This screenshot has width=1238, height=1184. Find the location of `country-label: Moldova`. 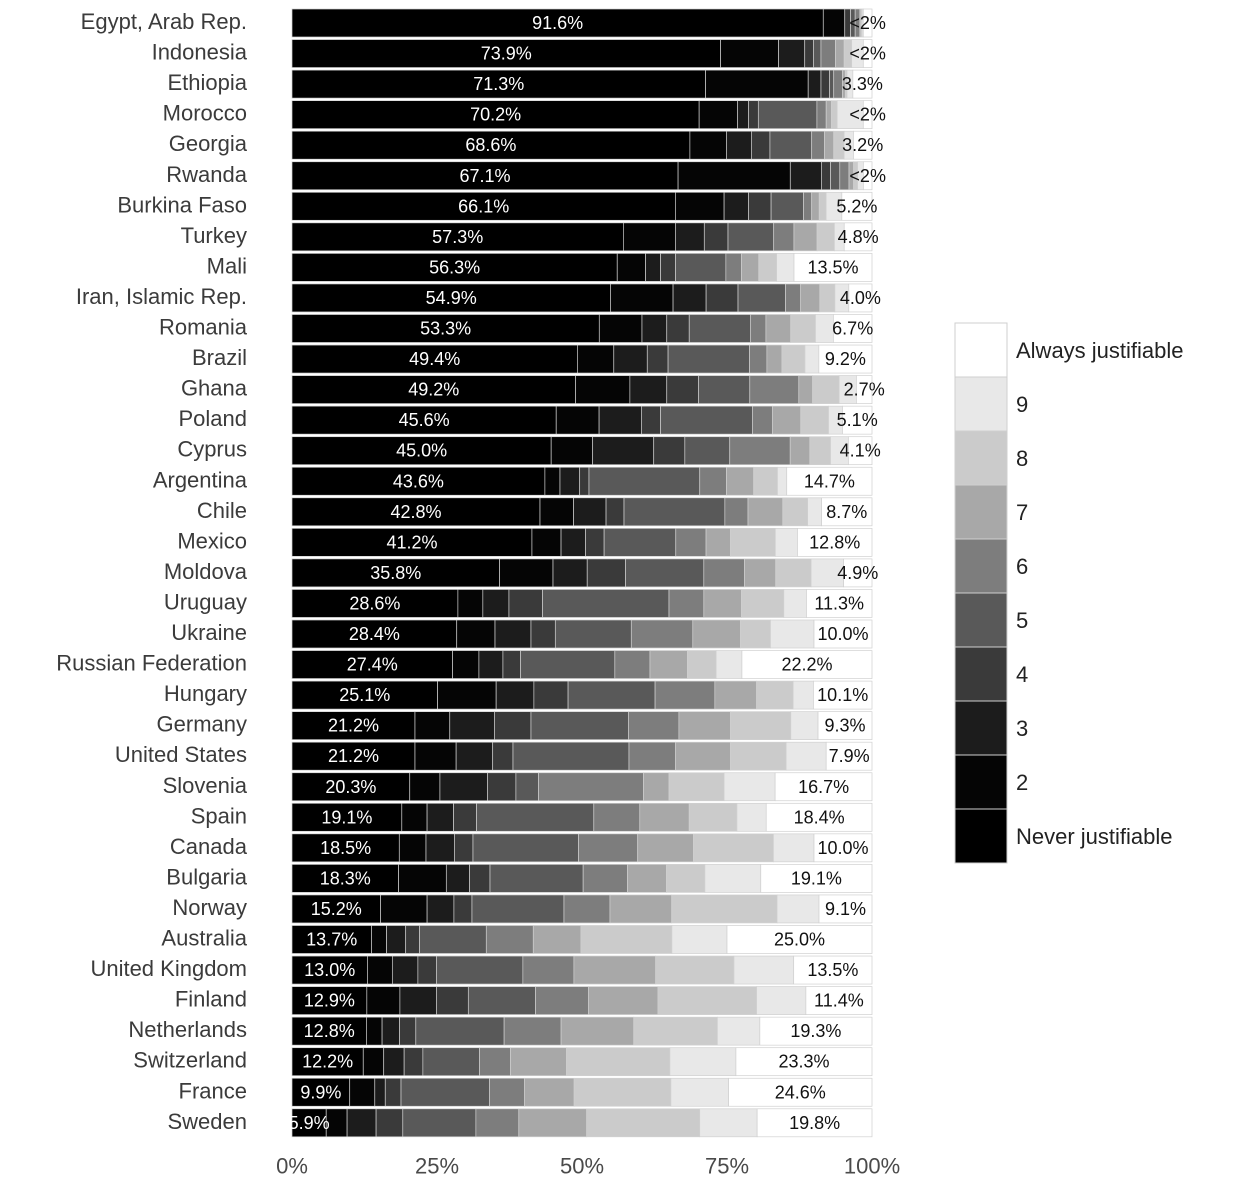

country-label: Moldova is located at coordinates (206, 571).